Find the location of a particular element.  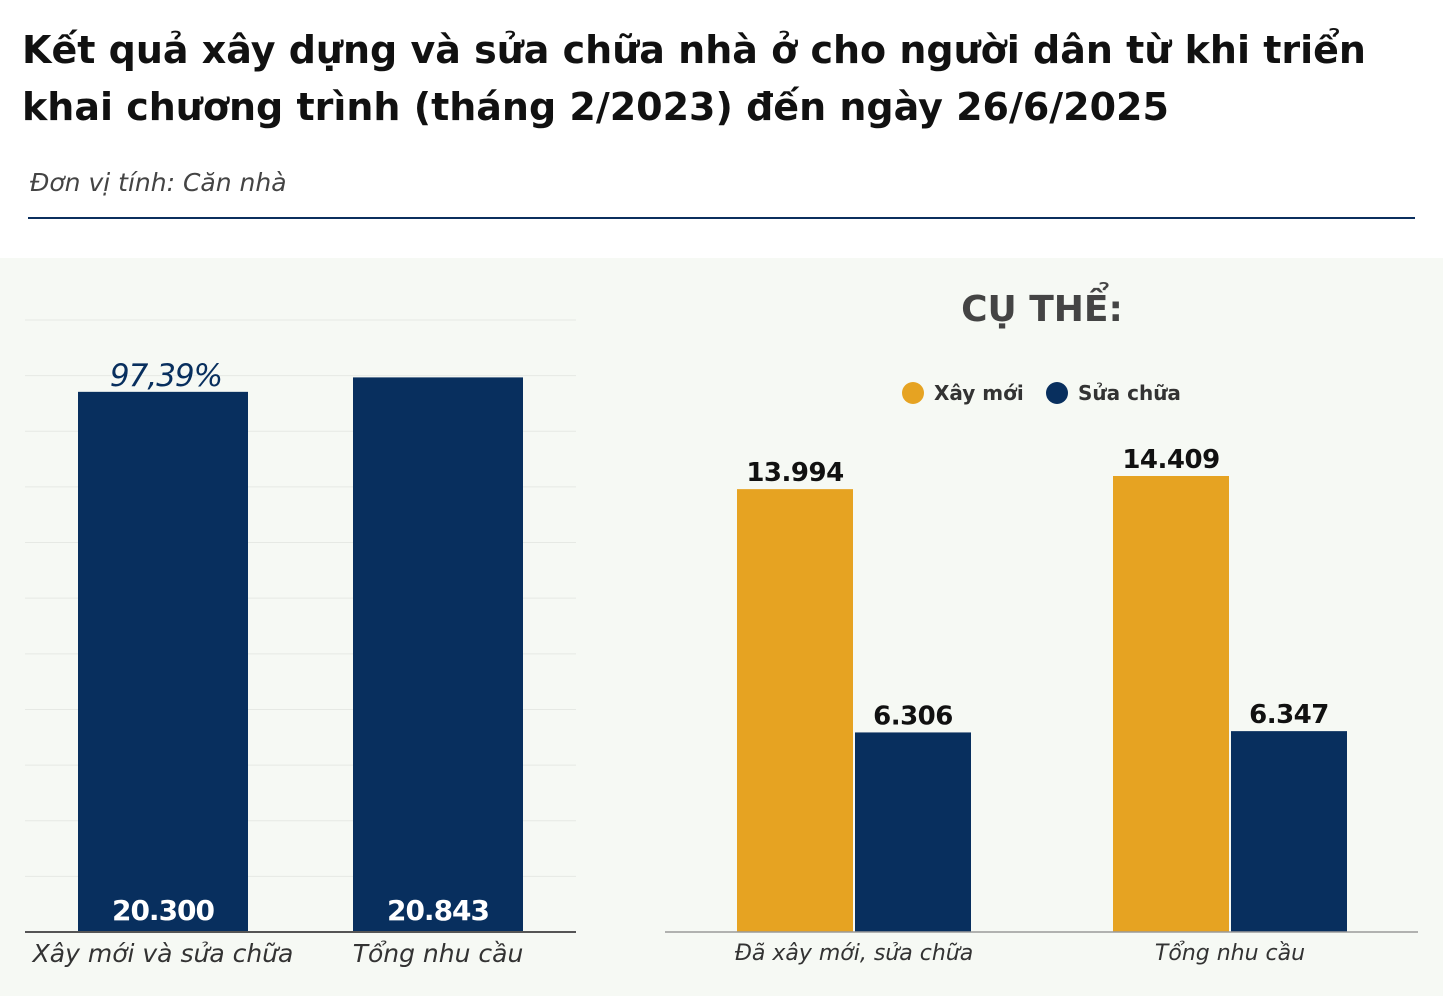

bar-value-label: 6.347 is located at coordinates (1289, 715).